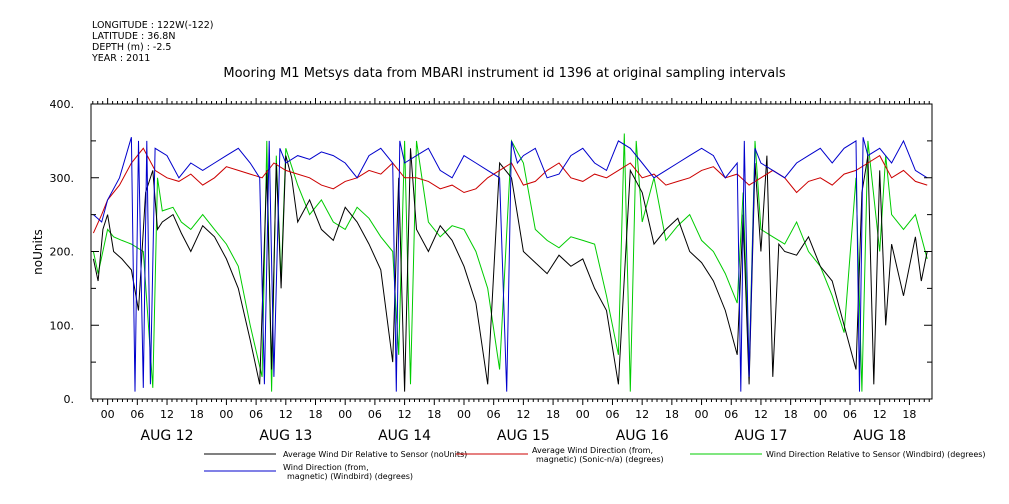 The height and width of the screenshot is (504, 1009). What do you see at coordinates (121, 58) in the screenshot?
I see `year-label: YEAR : 2011` at bounding box center [121, 58].